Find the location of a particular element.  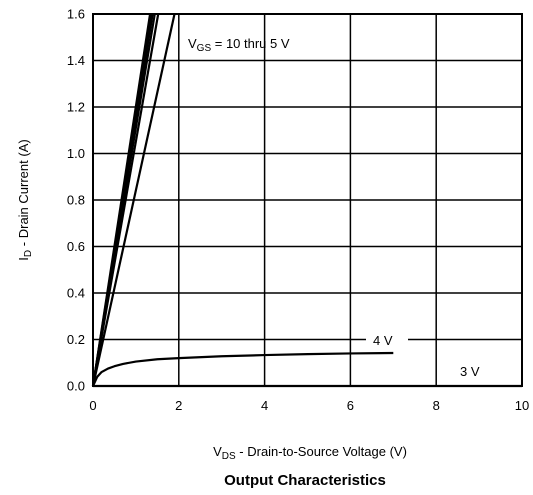

annotation-3v: 3 V is located at coordinates (470, 371).